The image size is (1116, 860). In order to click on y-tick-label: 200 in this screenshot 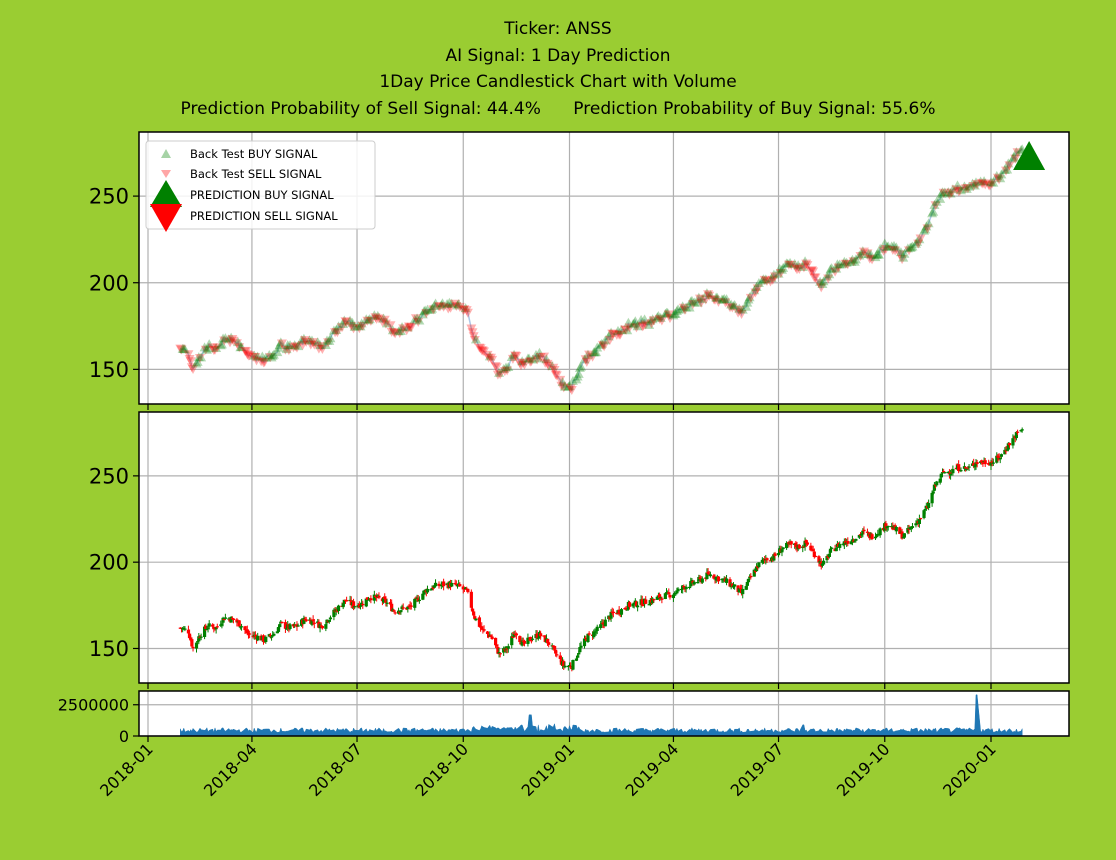, I will do `click(109, 283)`.